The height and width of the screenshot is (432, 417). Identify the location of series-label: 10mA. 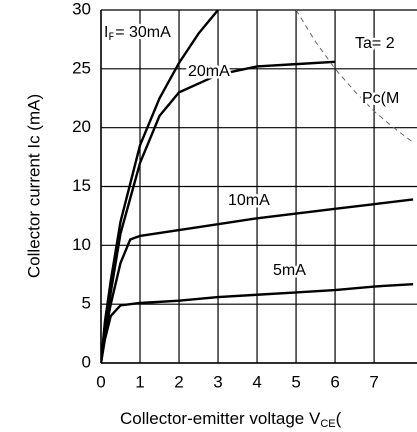
(249, 200).